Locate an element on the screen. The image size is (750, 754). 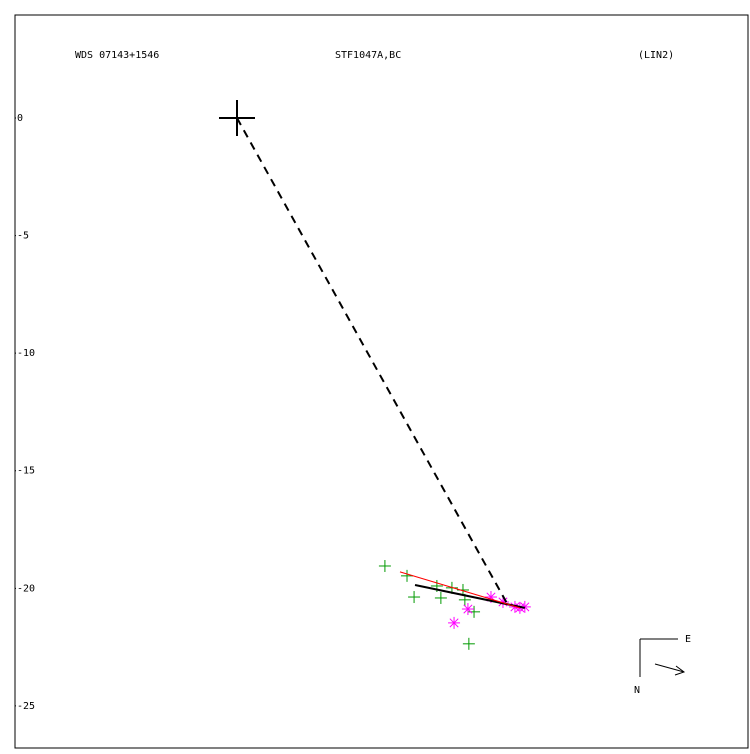
compass: E N is located at coordinates (662, 665).